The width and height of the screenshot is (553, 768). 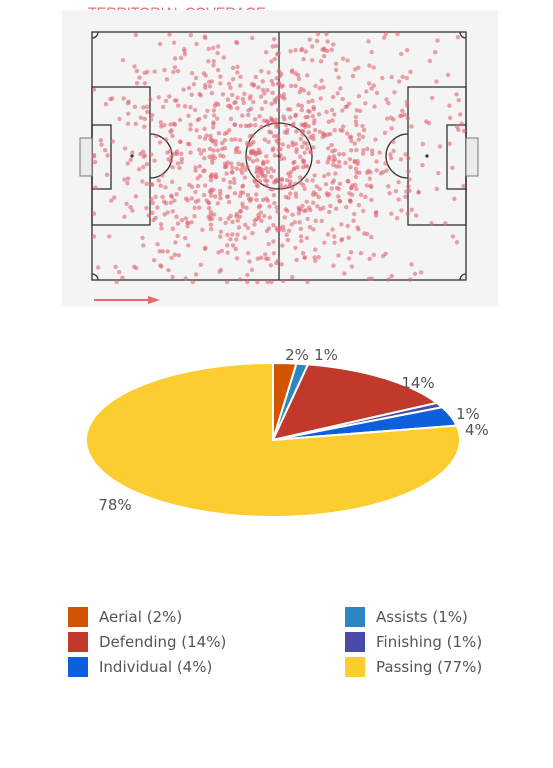 I want to click on pie-label-defending: 14%, so click(x=417, y=383).